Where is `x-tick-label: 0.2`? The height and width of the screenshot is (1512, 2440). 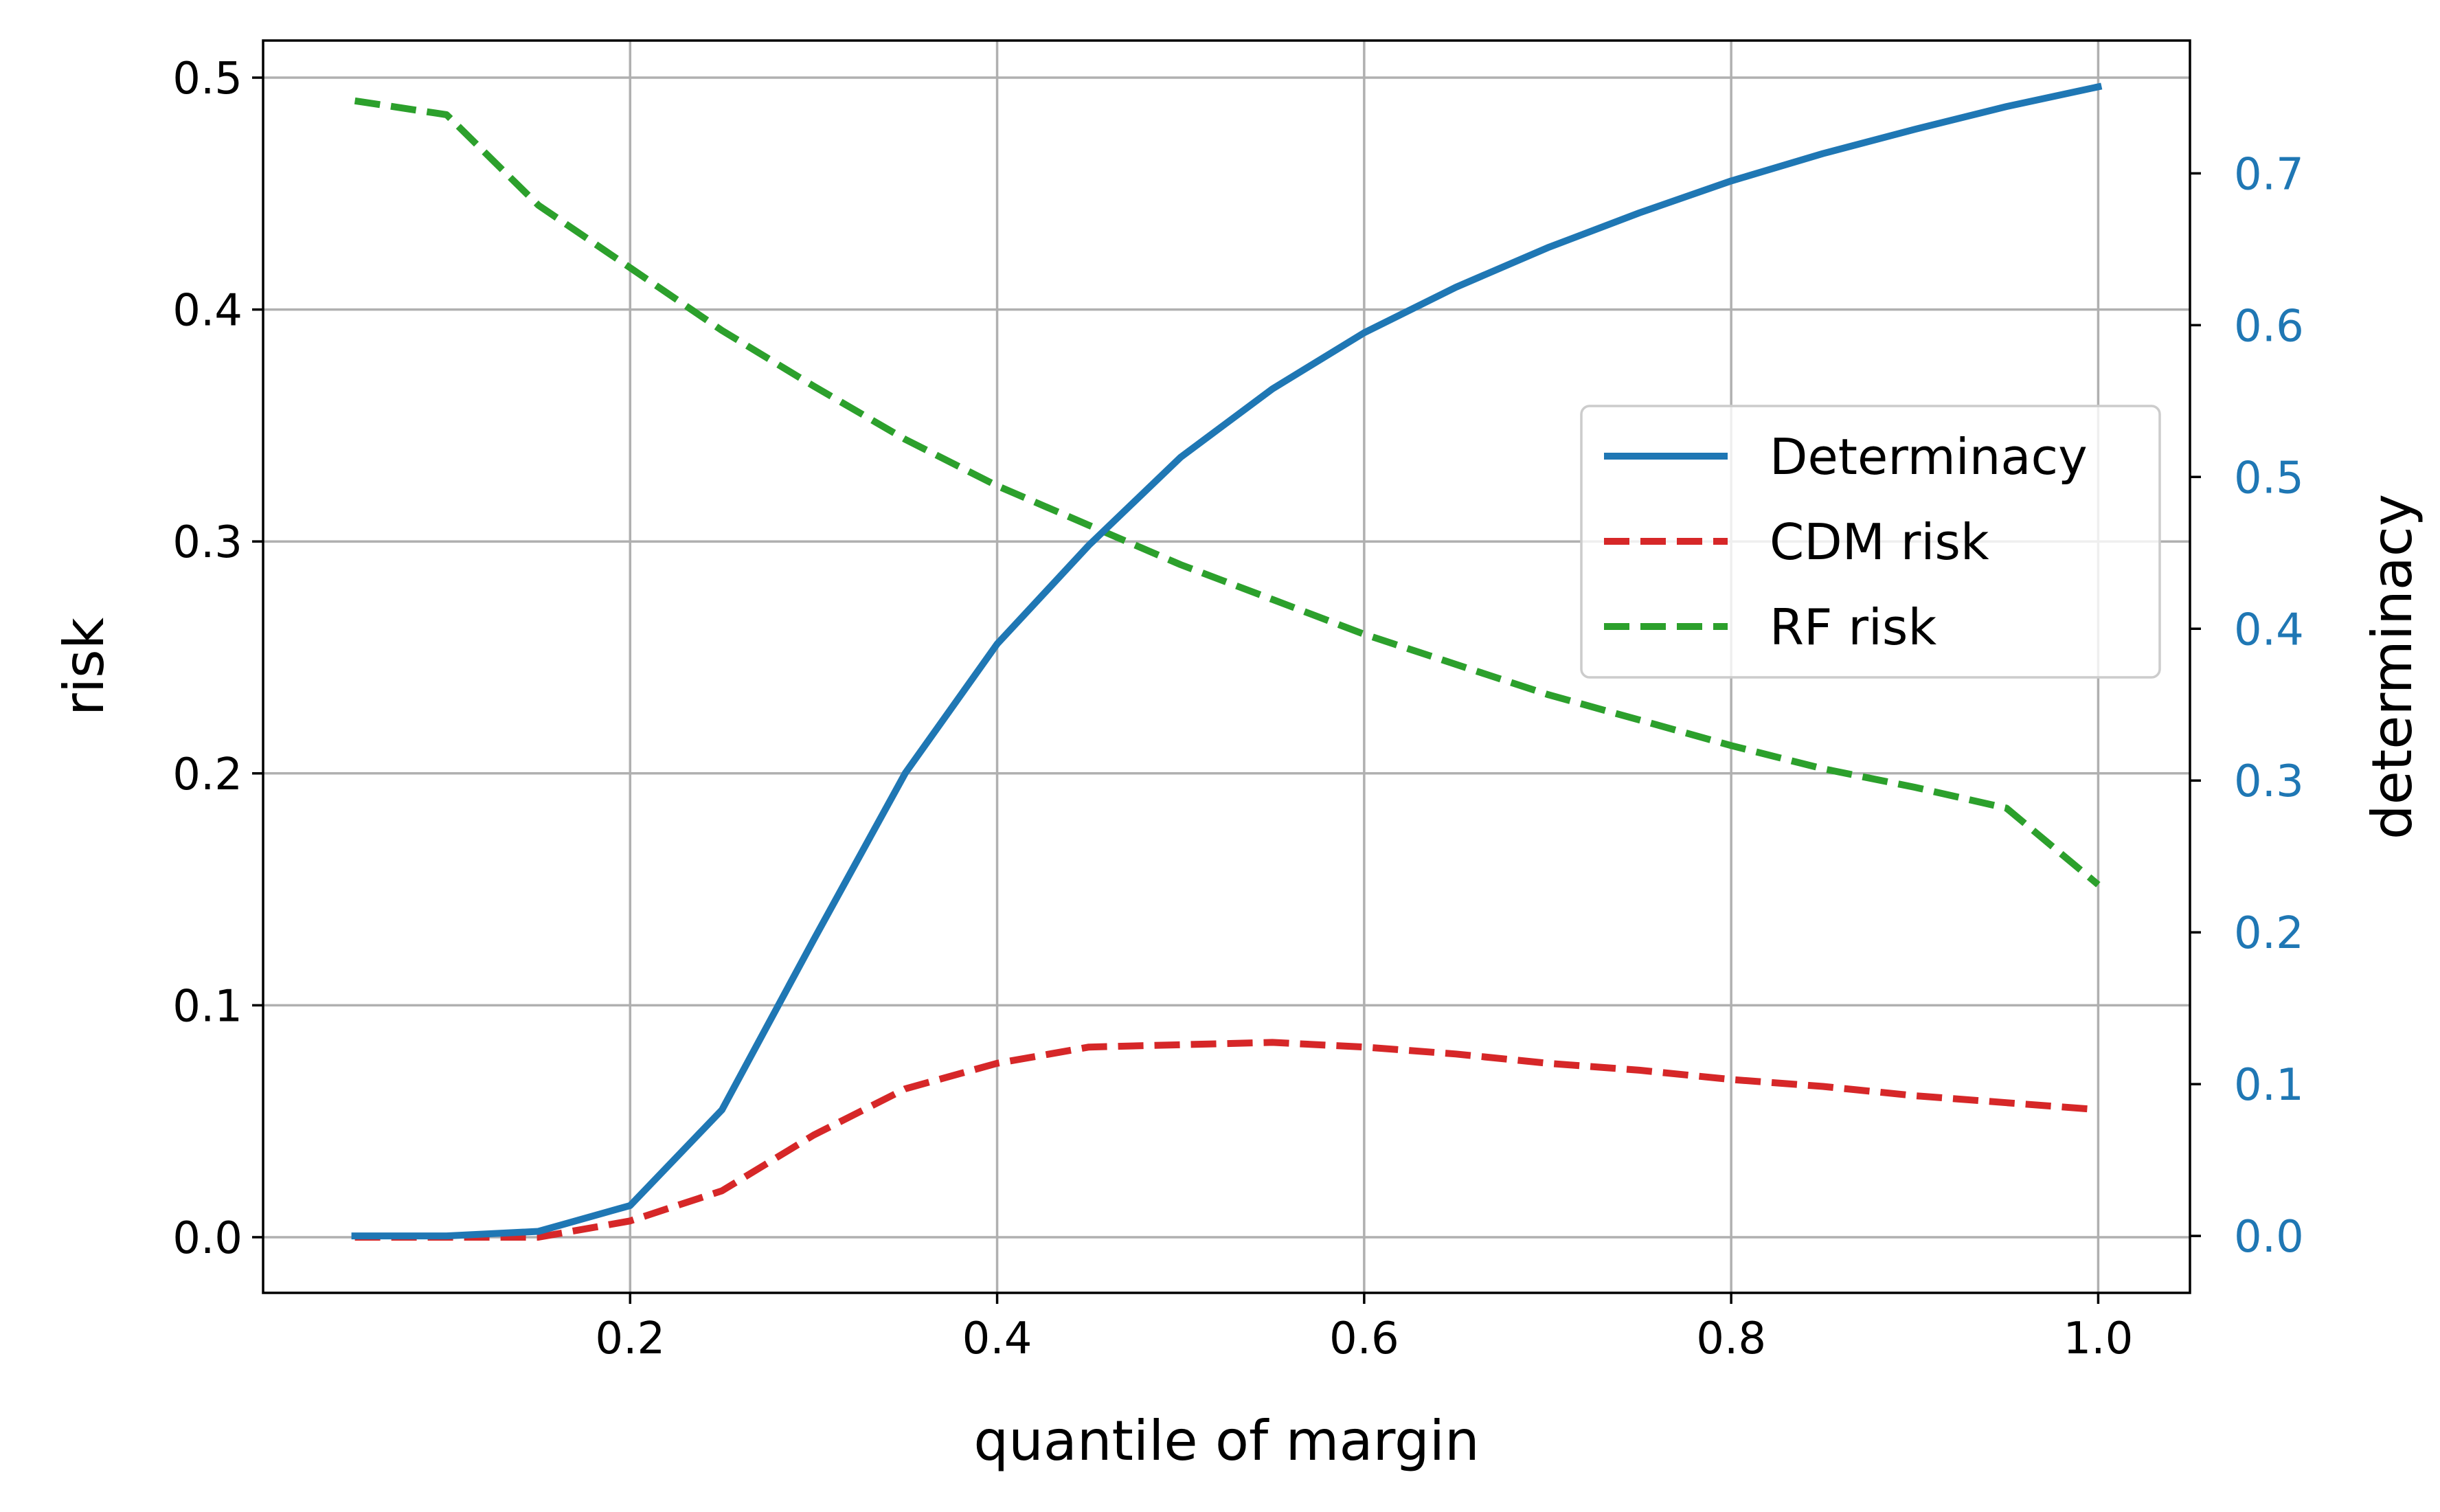
x-tick-label: 0.2 is located at coordinates (630, 1338).